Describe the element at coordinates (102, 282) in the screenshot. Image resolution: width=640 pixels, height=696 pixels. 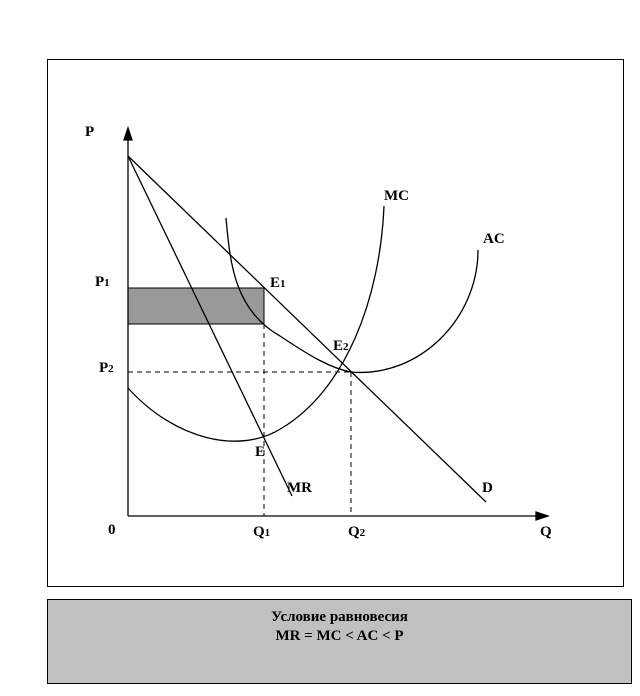
I see `p1-label: P1` at that location.